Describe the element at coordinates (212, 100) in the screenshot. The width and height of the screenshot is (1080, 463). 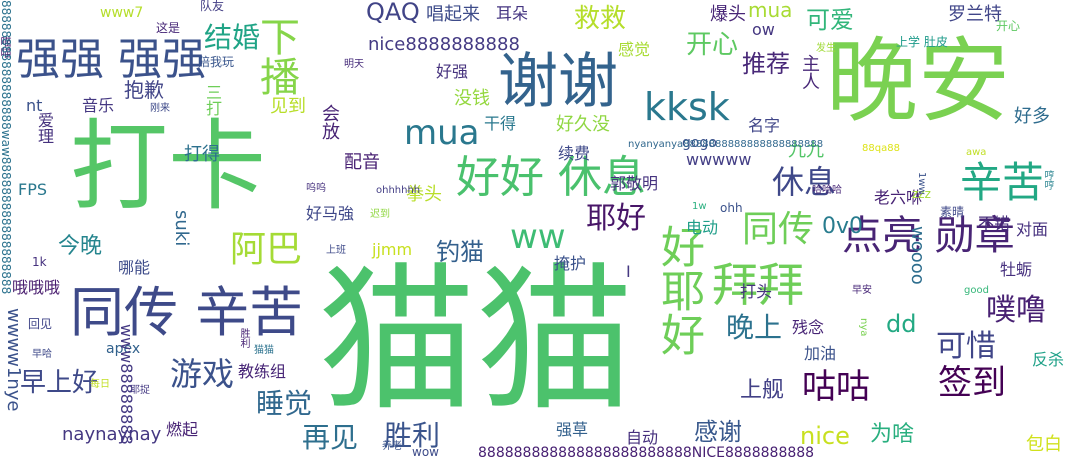
I see `cloud-word: 三打` at that location.